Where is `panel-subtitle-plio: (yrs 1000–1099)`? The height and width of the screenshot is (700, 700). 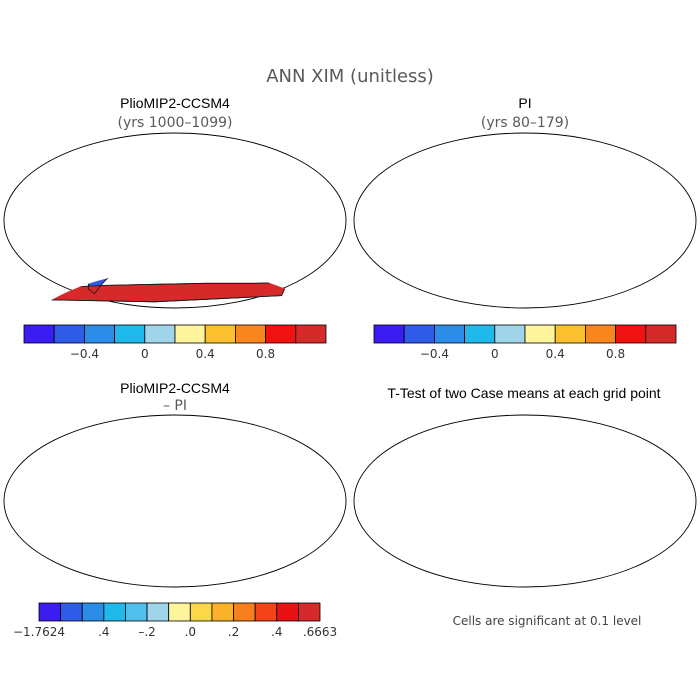
panel-subtitle-plio: (yrs 1000–1099) is located at coordinates (175, 123).